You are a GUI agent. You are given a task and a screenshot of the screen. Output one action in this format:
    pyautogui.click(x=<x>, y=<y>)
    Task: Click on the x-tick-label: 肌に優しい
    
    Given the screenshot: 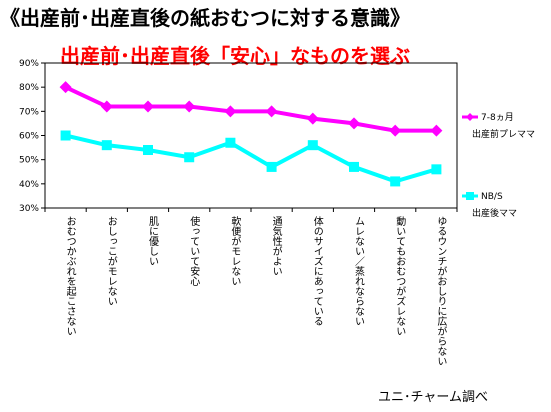 What is the action you would take?
    pyautogui.click(x=153, y=241)
    